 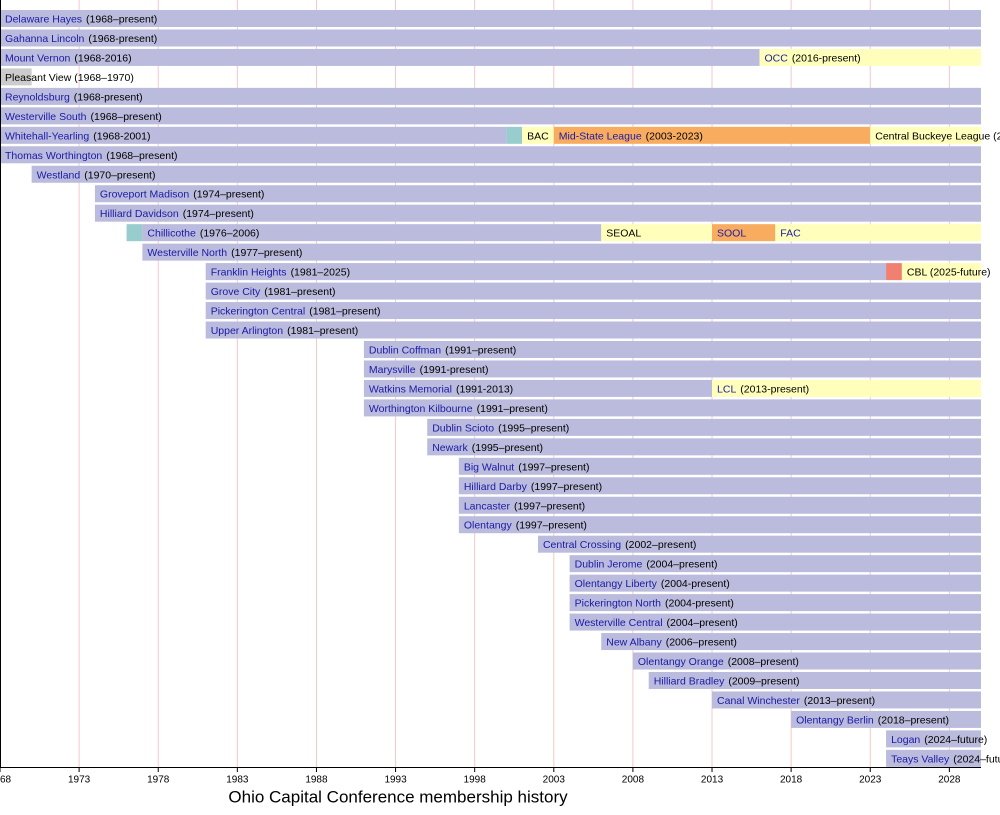 What do you see at coordinates (59, 175) in the screenshot?
I see `school-link: Westland` at bounding box center [59, 175].